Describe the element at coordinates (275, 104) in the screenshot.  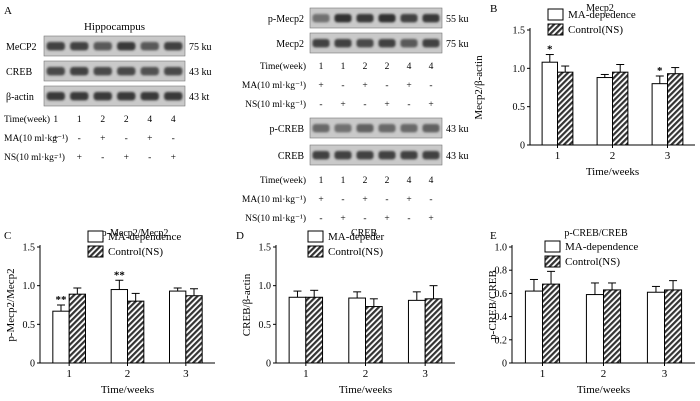
I see `blot-ns-label: NS(10 ml·kg⁻¹)` at that location.